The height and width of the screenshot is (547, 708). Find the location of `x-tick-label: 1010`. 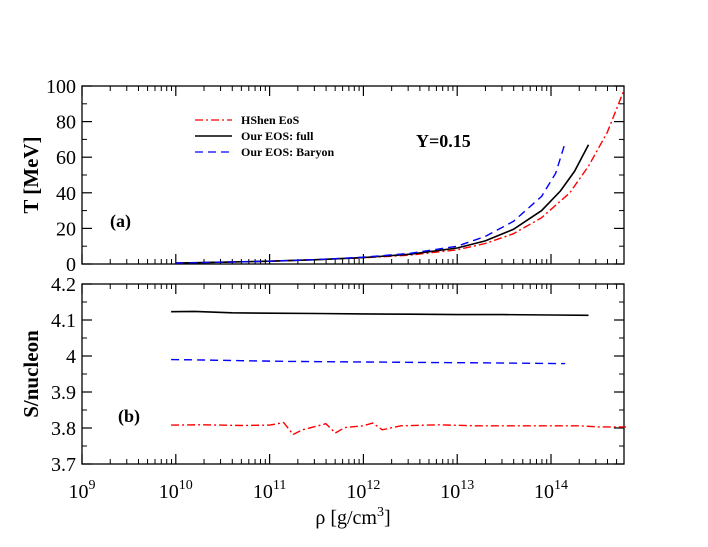

x-tick-label: 1010 is located at coordinates (176, 490).